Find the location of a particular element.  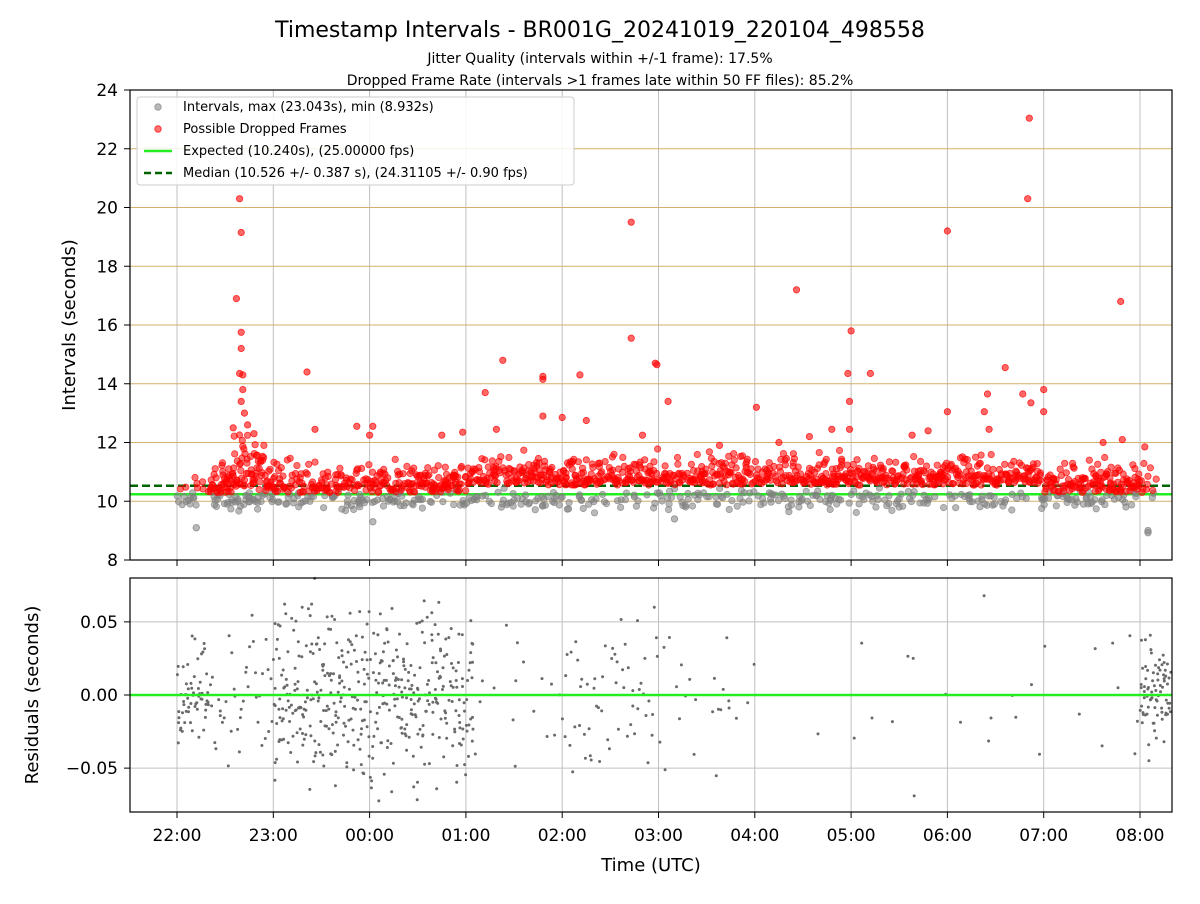

legend-label-dropped: Possible Dropped Frames is located at coordinates (265, 129).